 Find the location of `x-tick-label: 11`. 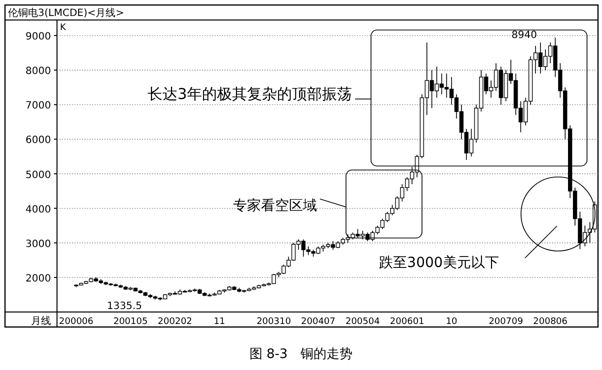

x-tick-label: 11 is located at coordinates (220, 322).